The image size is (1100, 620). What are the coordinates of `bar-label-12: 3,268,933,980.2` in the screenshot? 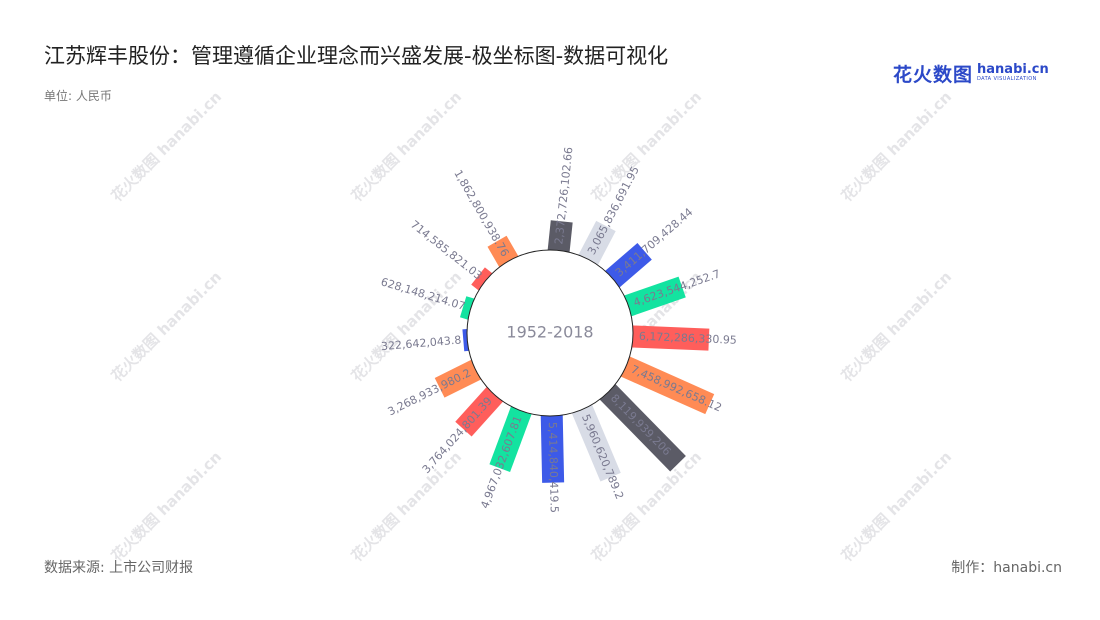 It's located at (429, 392).